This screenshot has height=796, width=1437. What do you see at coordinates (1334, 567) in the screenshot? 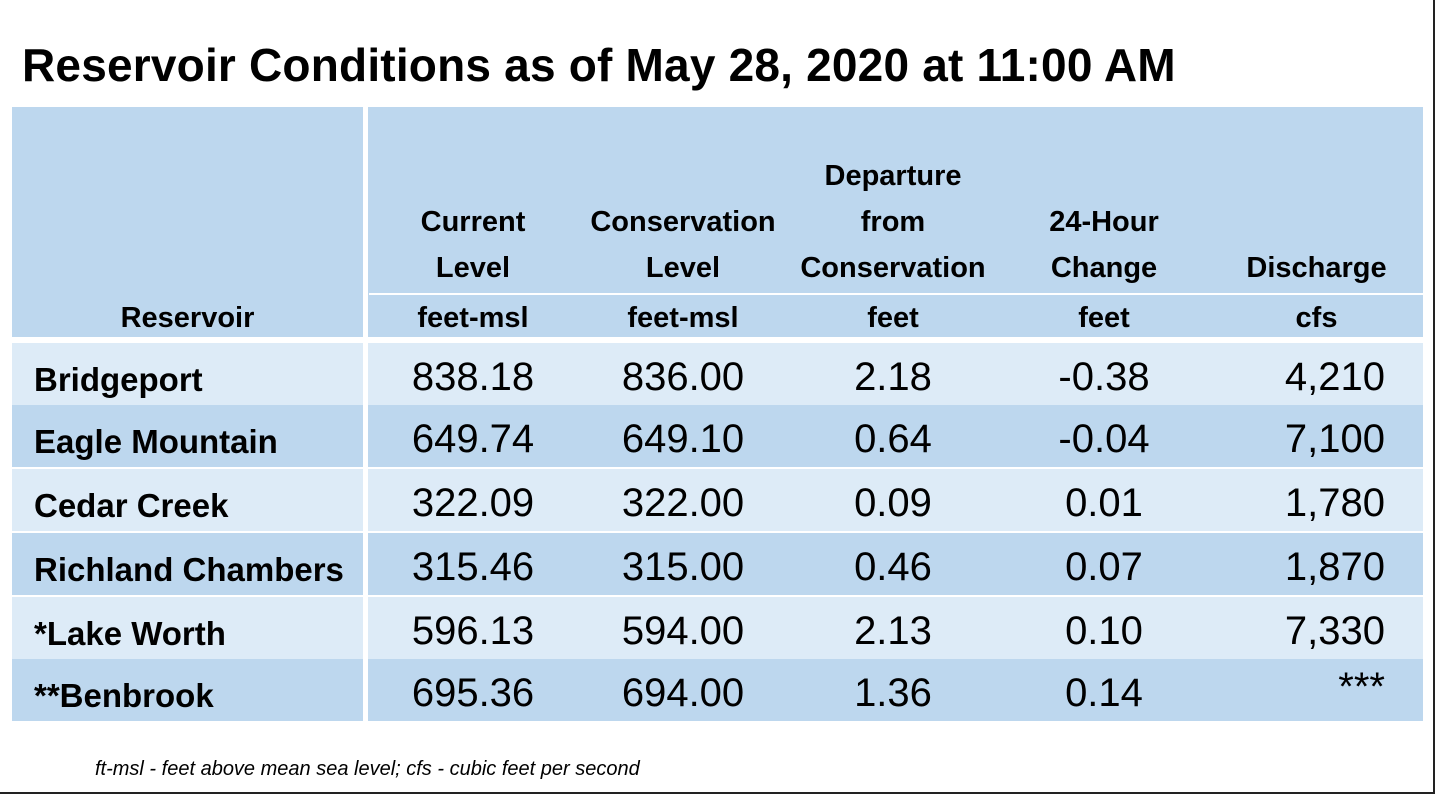
I see `discharge: 1,870` at bounding box center [1334, 567].